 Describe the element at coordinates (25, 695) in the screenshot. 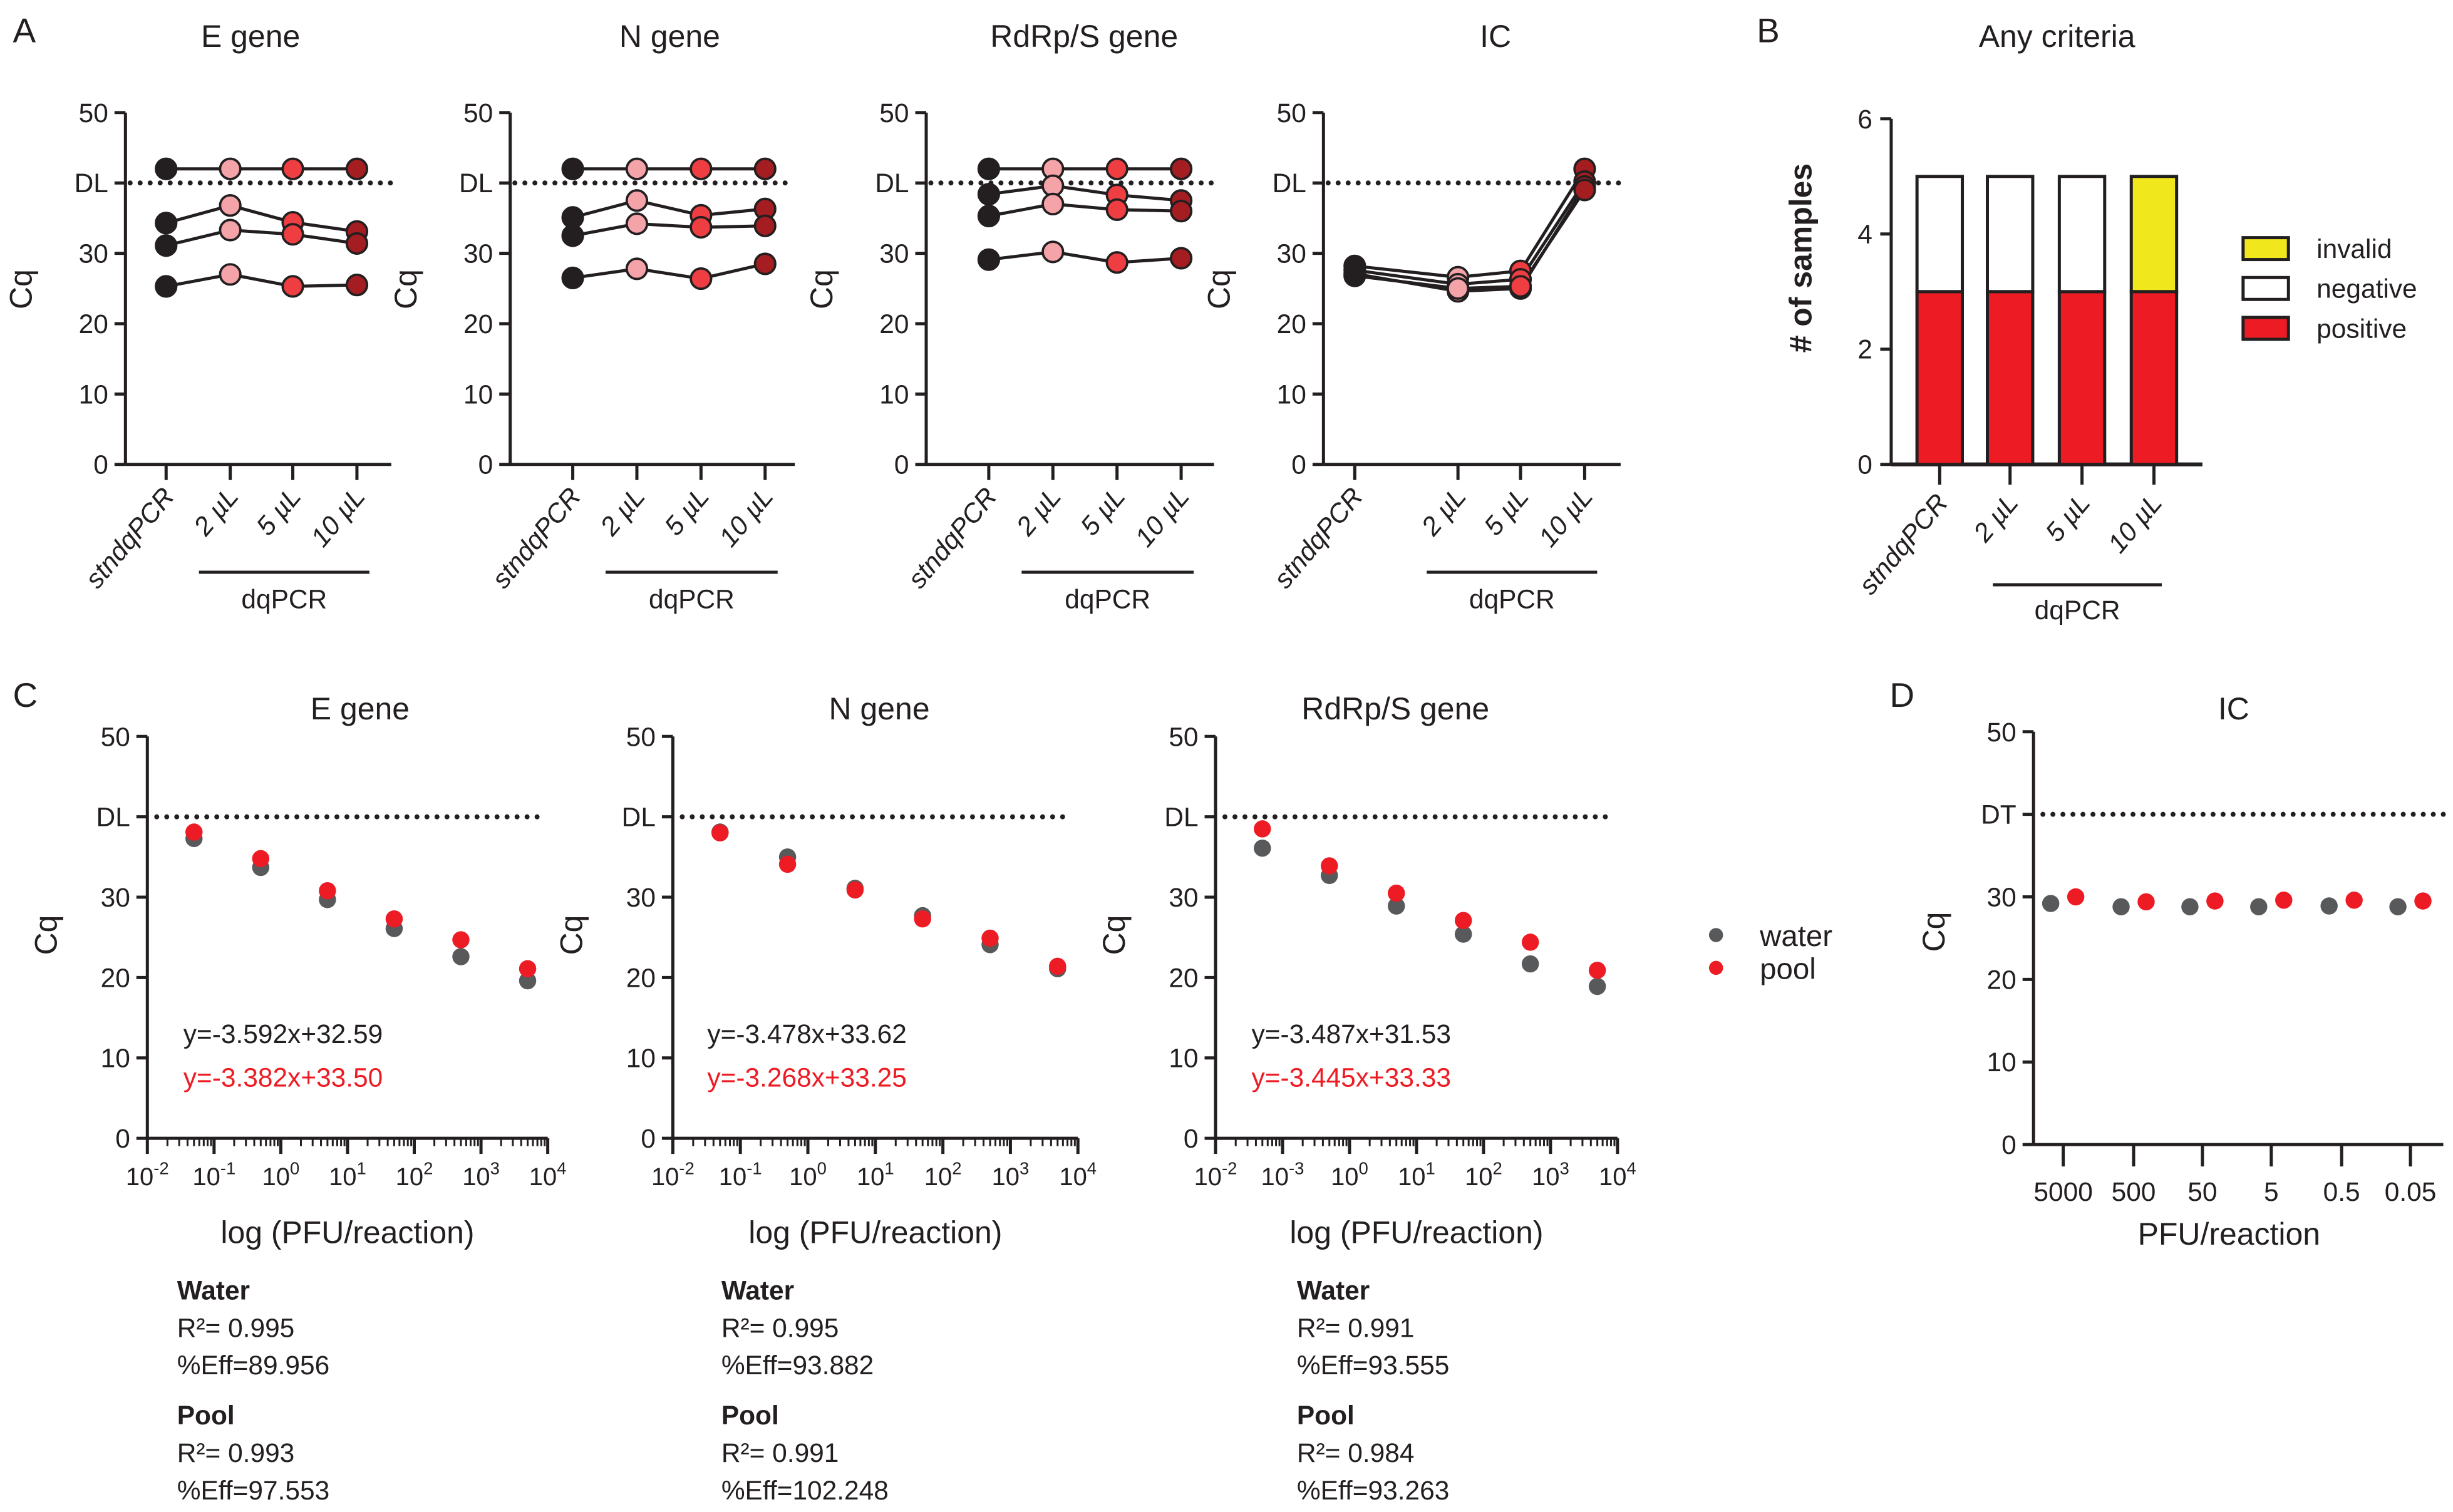

I see `panel-label: C` at that location.